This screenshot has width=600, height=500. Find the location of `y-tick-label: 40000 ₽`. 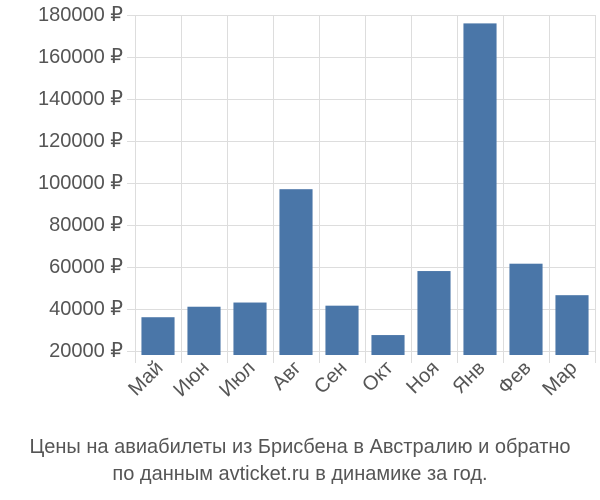

y-tick-label: 40000 ₽ is located at coordinates (86, 309).